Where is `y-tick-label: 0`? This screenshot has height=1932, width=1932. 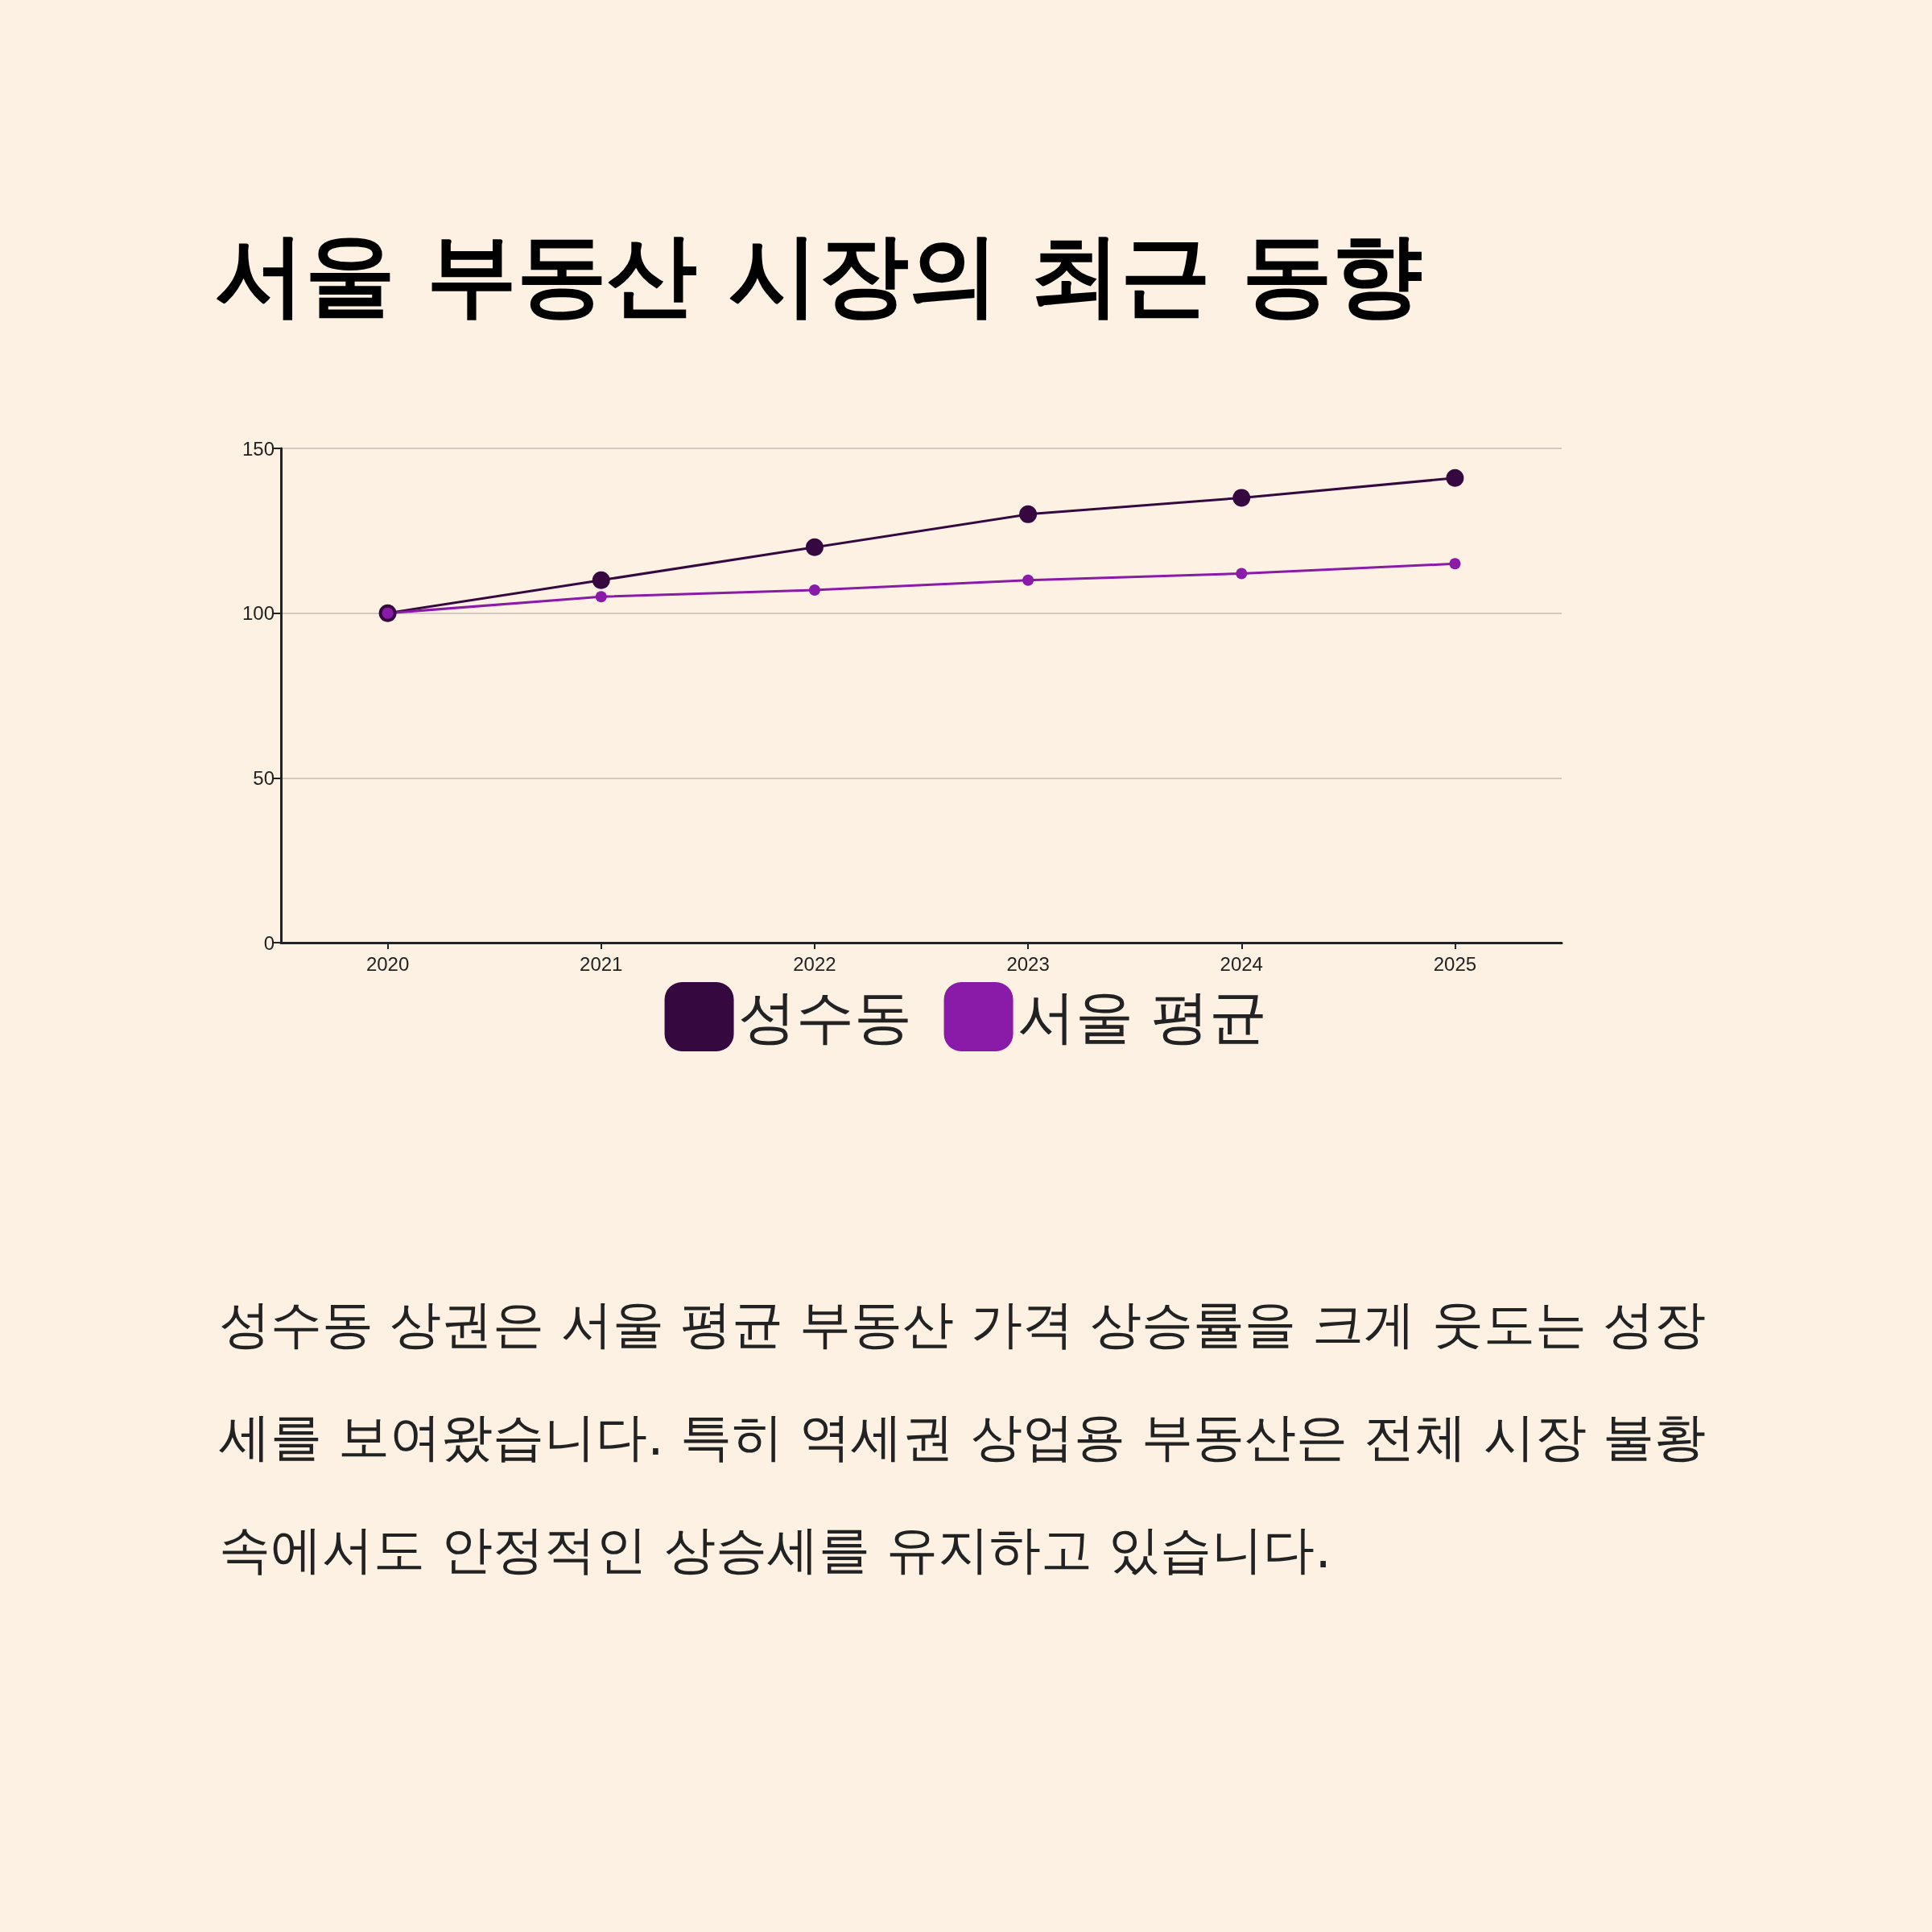 y-tick-label: 0 is located at coordinates (269, 942).